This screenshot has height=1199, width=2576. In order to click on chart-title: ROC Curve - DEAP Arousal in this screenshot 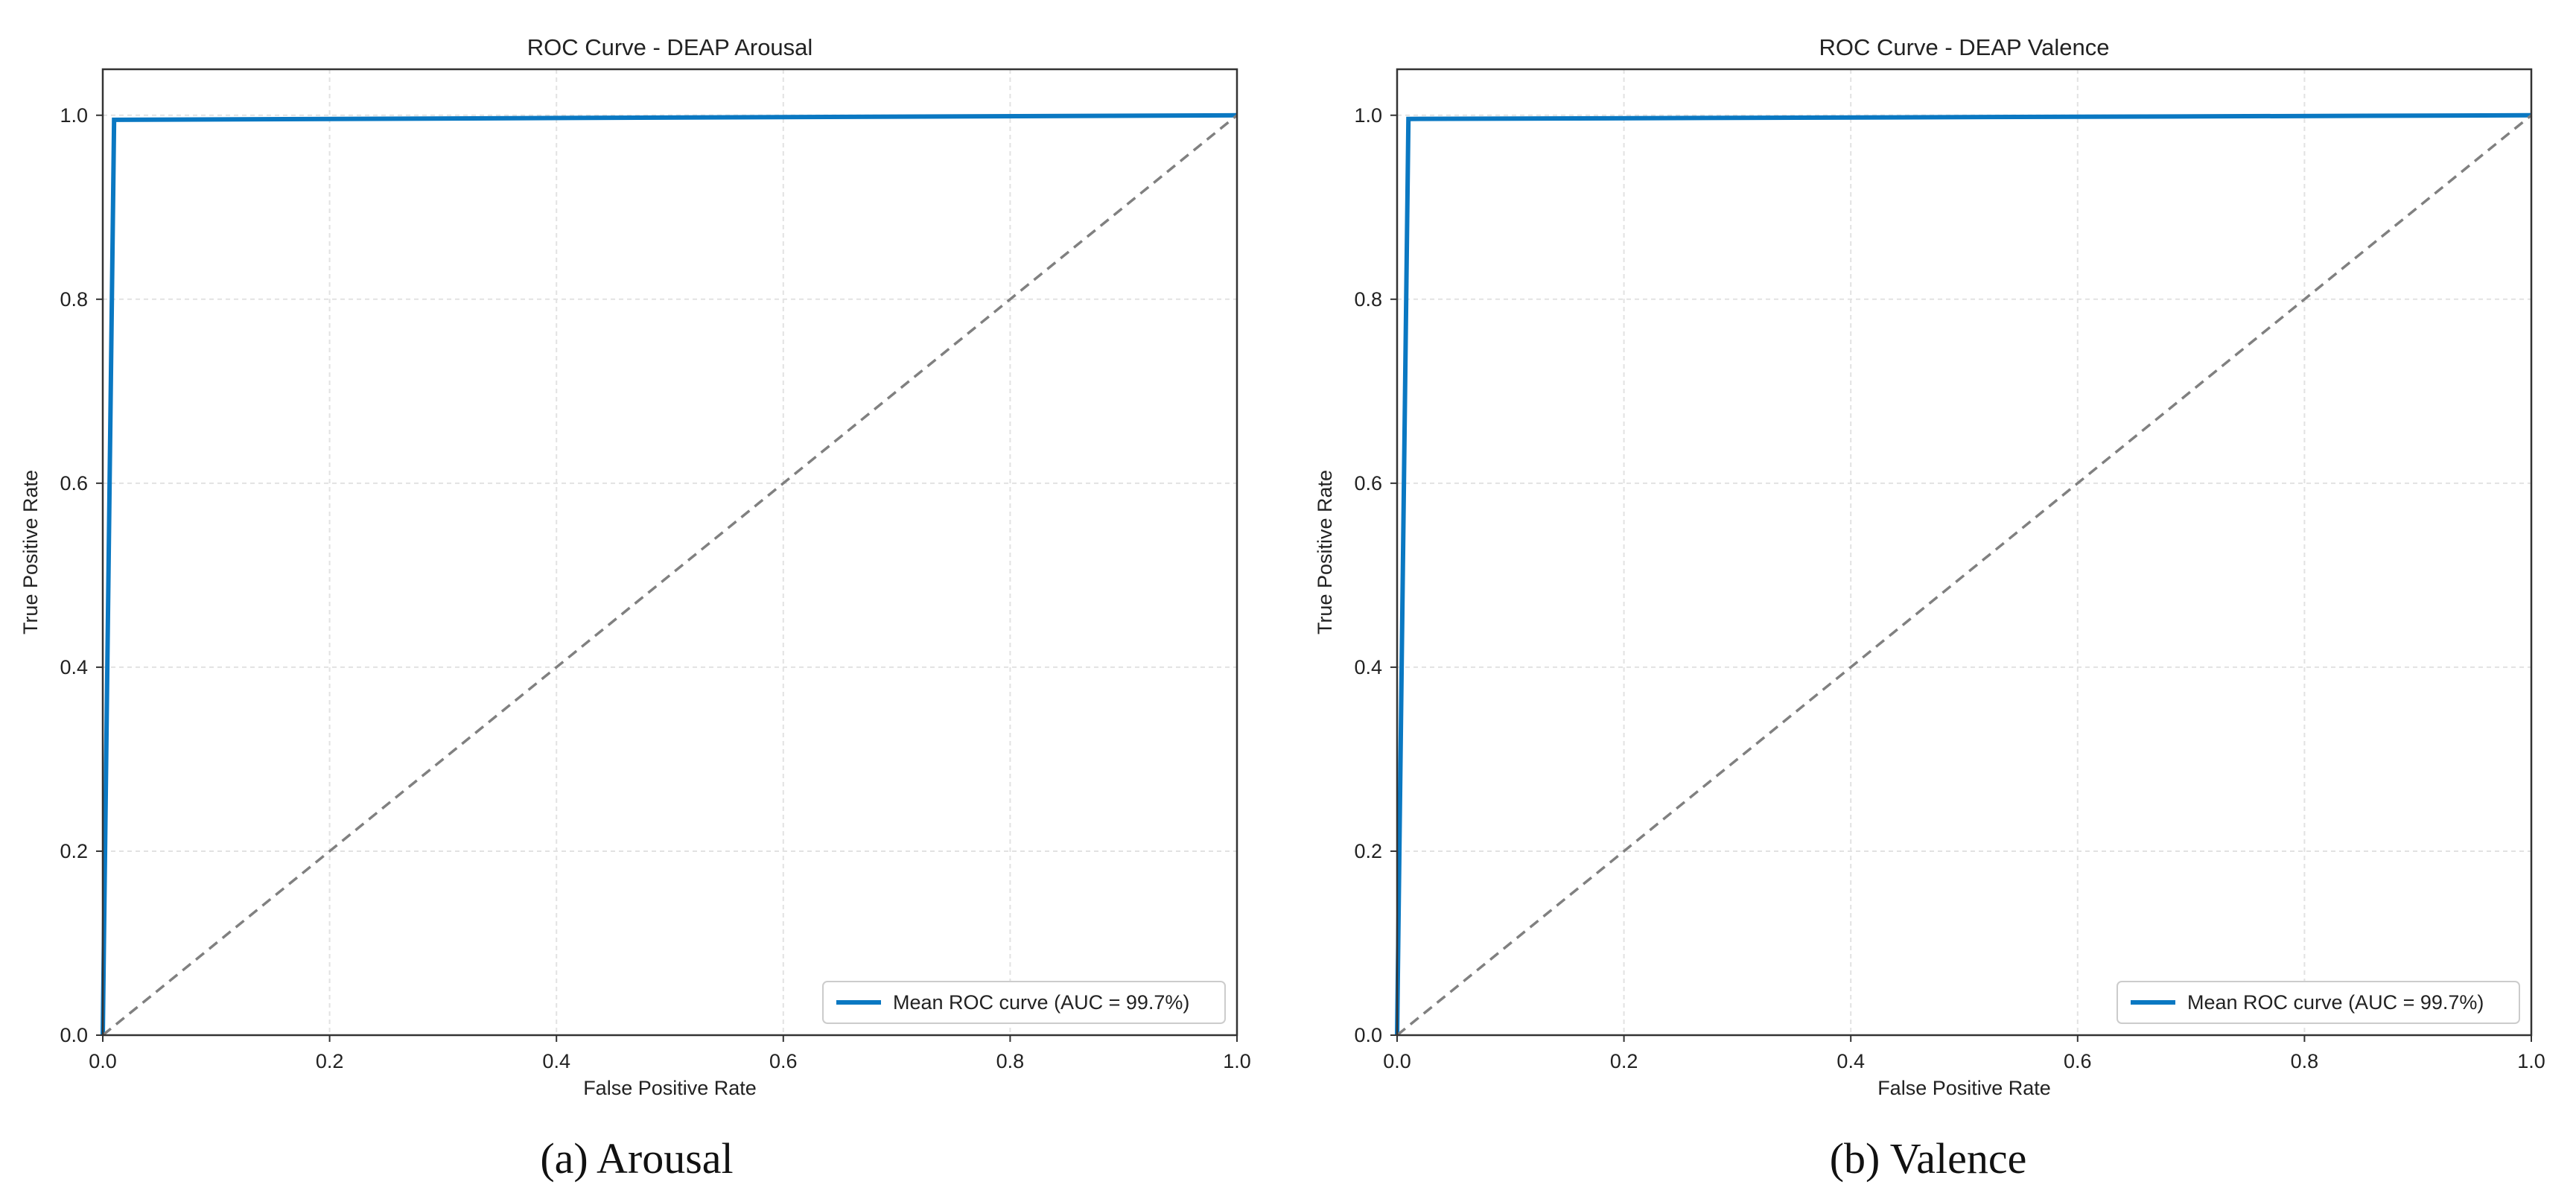, I will do `click(670, 47)`.